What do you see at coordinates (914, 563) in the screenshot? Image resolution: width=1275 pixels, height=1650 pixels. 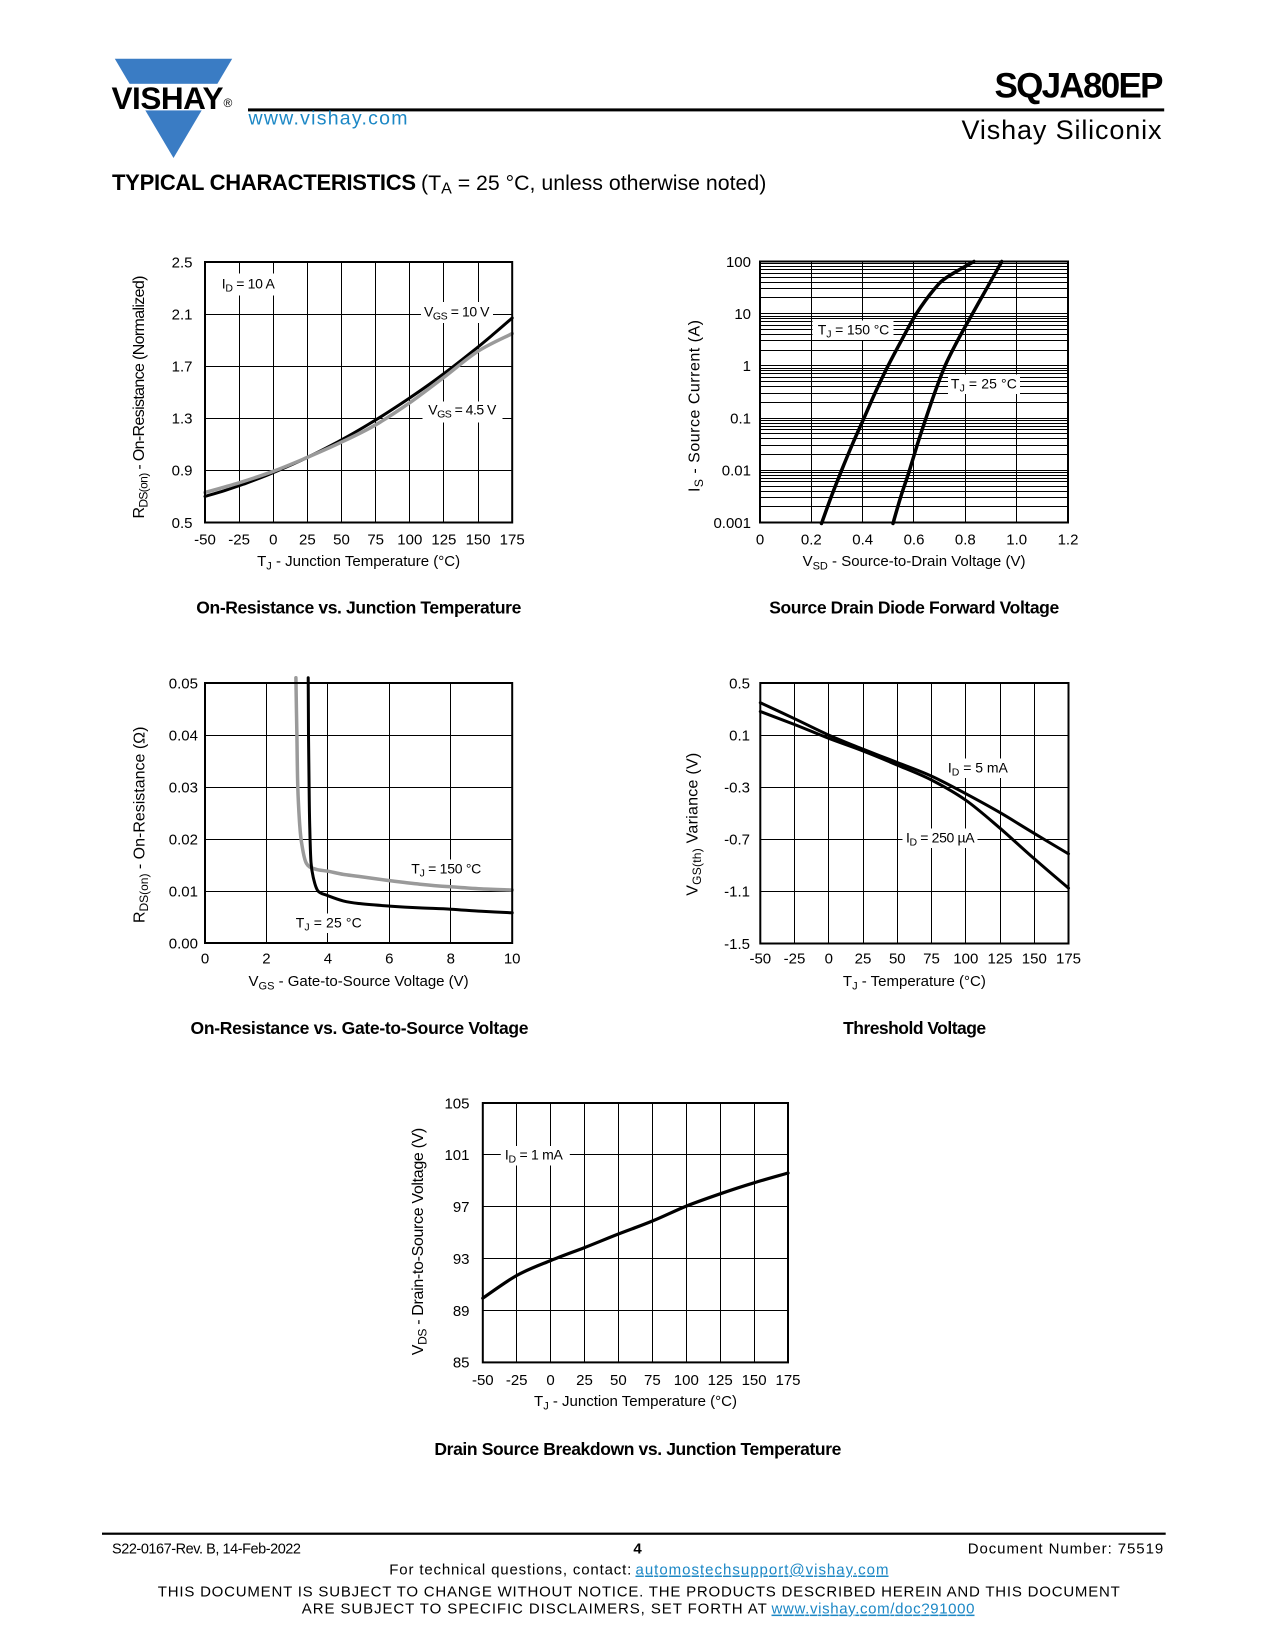 I see `svg-text:VSD - Source-to-Drain Voltage: VSD - Source-to-Drain Voltage (V)` at bounding box center [914, 563].